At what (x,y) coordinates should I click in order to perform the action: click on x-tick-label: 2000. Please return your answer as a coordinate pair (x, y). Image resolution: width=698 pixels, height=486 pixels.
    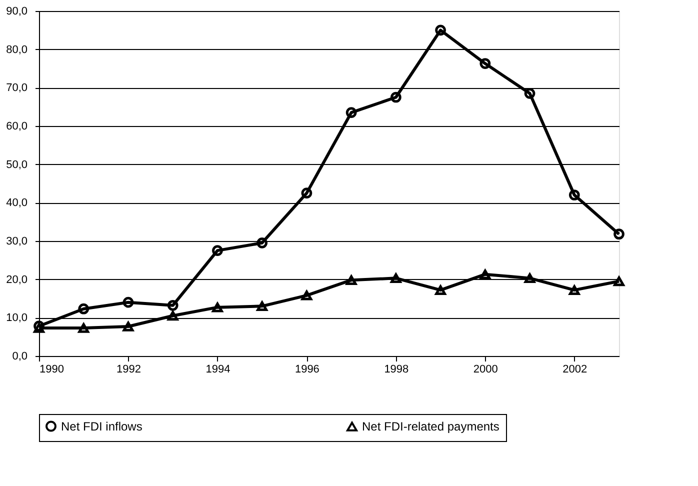
    Looking at the image, I should click on (485, 370).